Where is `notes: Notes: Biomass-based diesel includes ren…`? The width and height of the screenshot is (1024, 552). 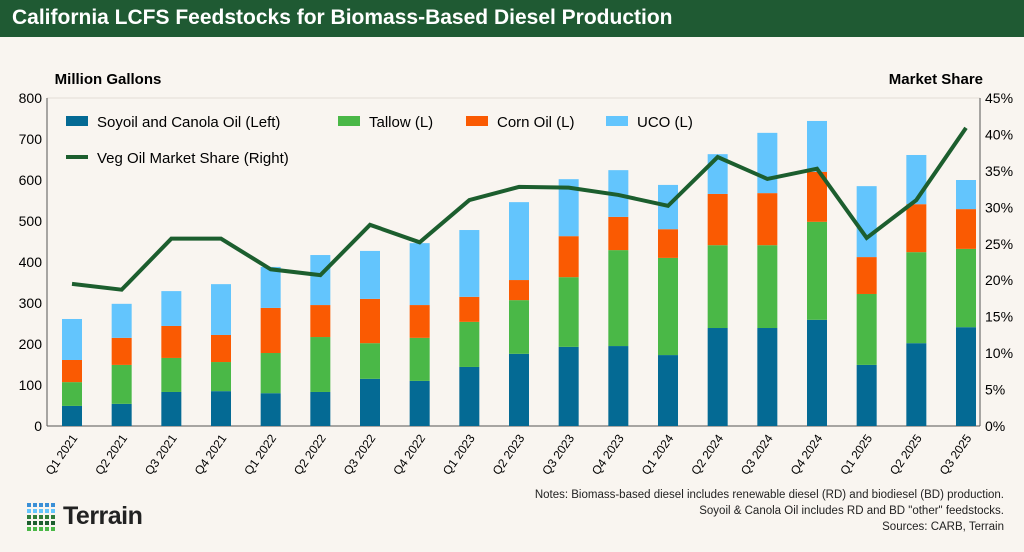 notes: Notes: Biomass-based diesel includes ren… is located at coordinates (769, 511).